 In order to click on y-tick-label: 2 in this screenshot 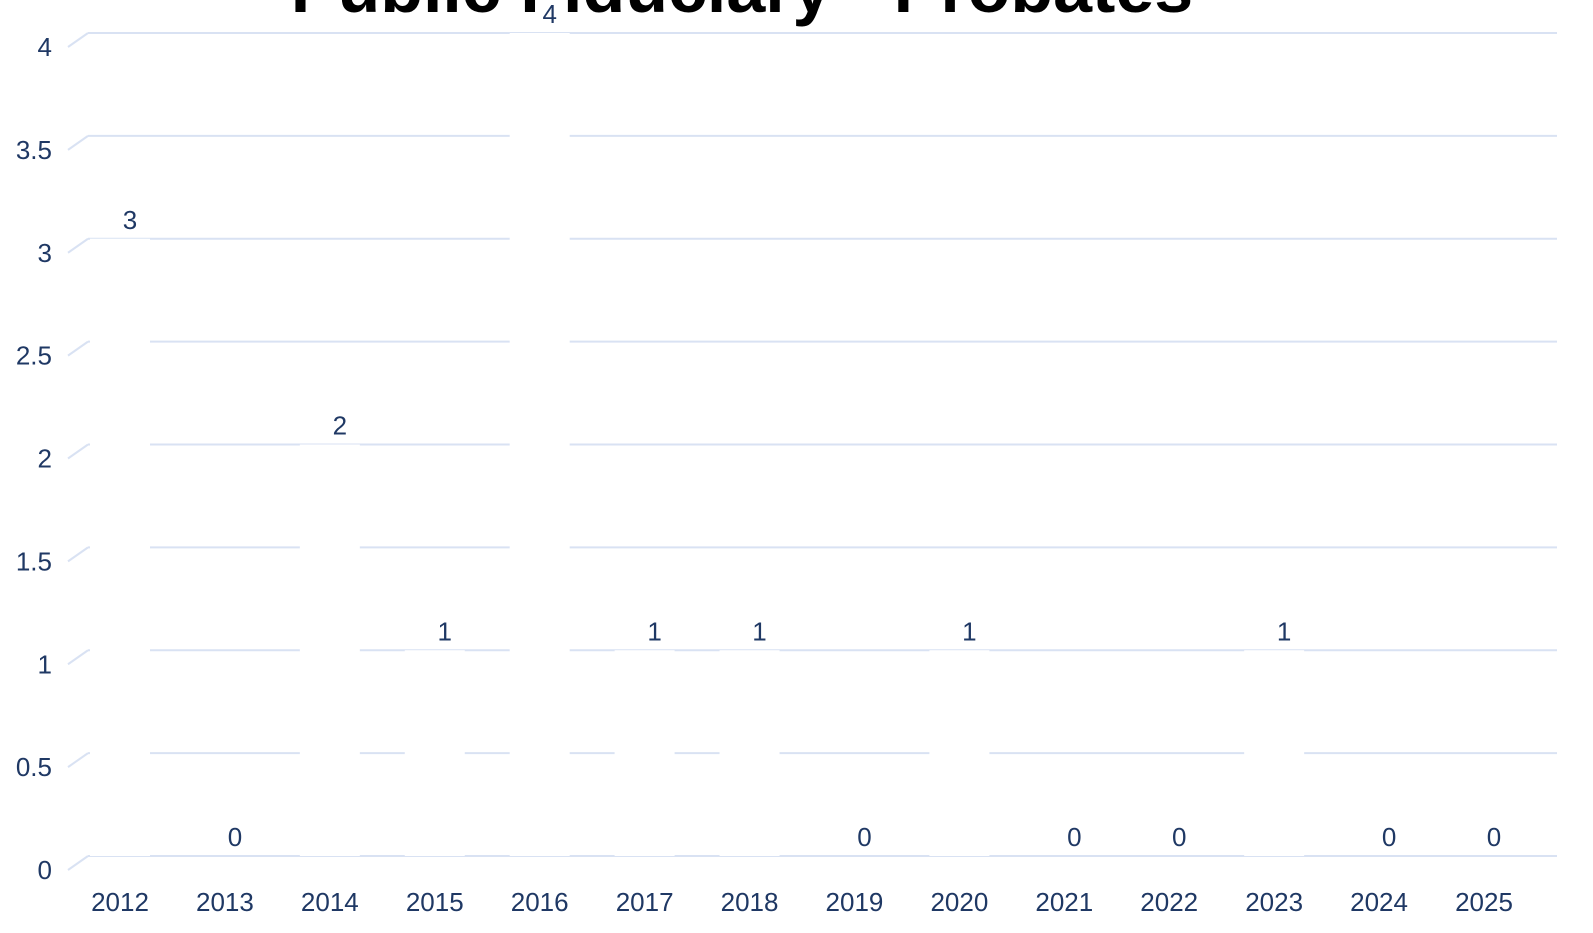, I will do `click(45, 459)`.